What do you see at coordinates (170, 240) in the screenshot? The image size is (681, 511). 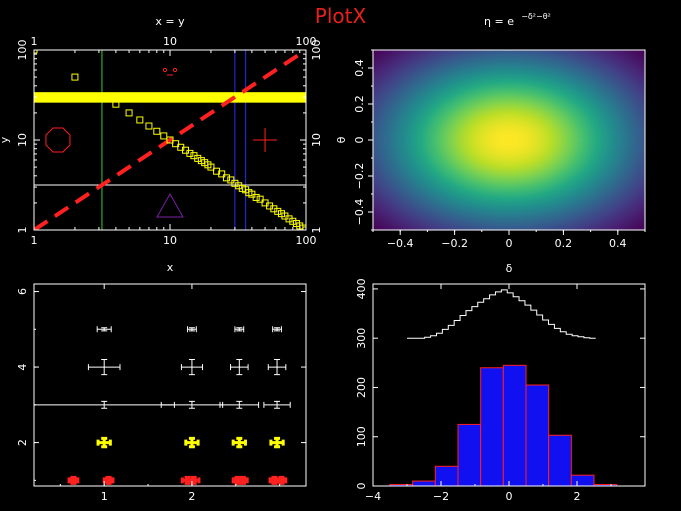 I see `x-tick-label: 10` at bounding box center [170, 240].